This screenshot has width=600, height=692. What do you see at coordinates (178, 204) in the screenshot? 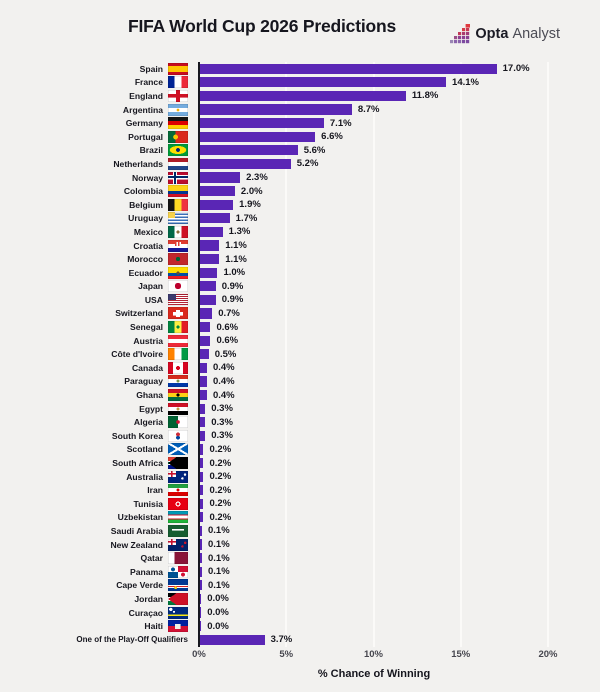
I see `belgium-flag-icon` at bounding box center [178, 204].